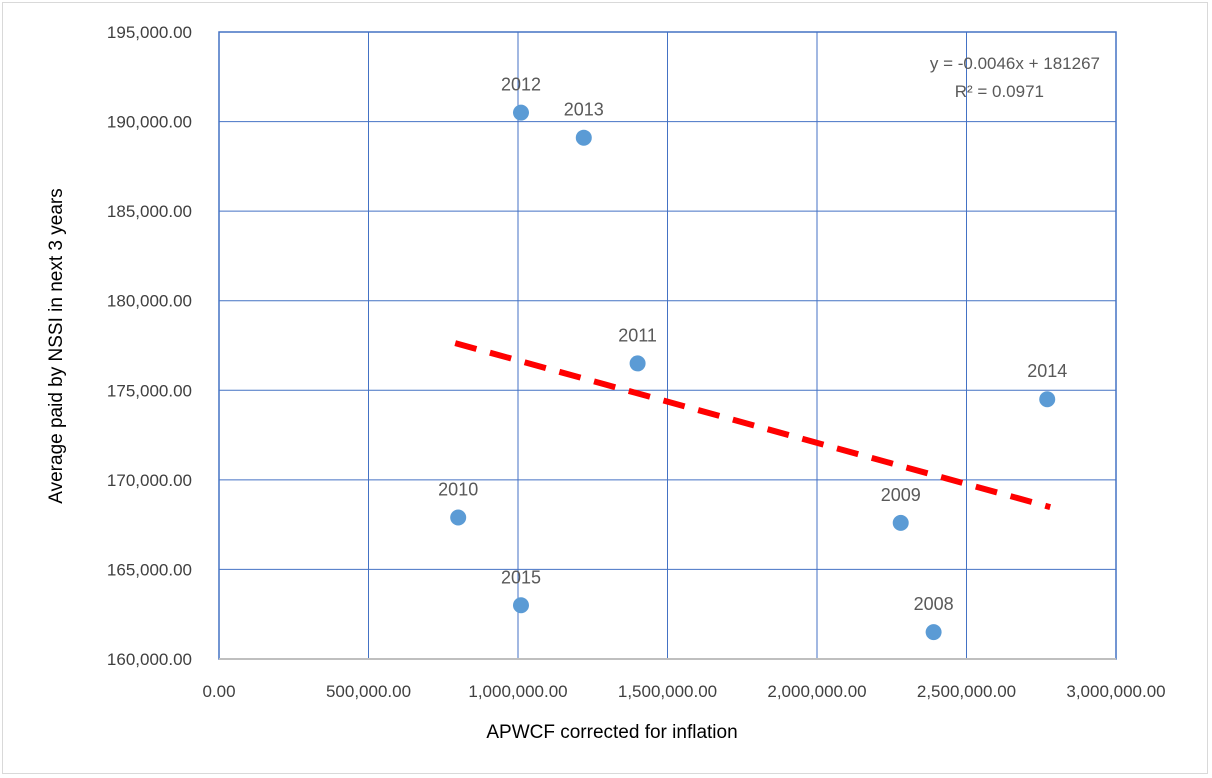  Describe the element at coordinates (816, 691) in the screenshot. I see `x-tick-label: 2,000,000.00` at that location.